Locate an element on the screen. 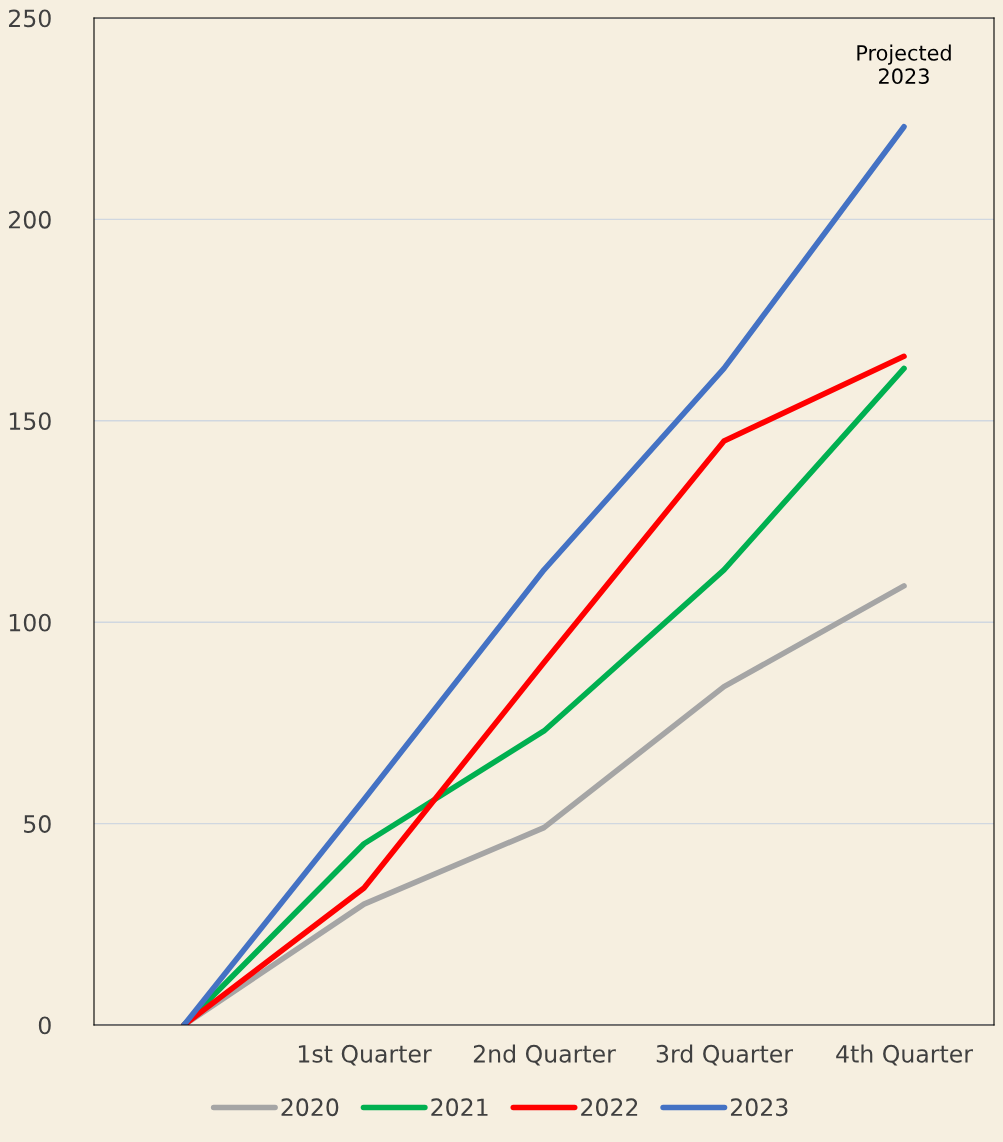 This screenshot has height=1142, width=1003. y-tick-label: 100 is located at coordinates (30, 622).